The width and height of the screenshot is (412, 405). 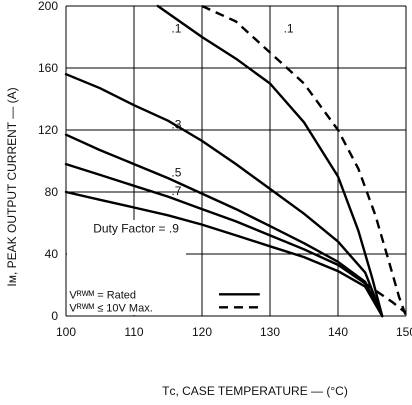 What do you see at coordinates (133, 332) in the screenshot?
I see `x-tick-label: 110` at bounding box center [133, 332].